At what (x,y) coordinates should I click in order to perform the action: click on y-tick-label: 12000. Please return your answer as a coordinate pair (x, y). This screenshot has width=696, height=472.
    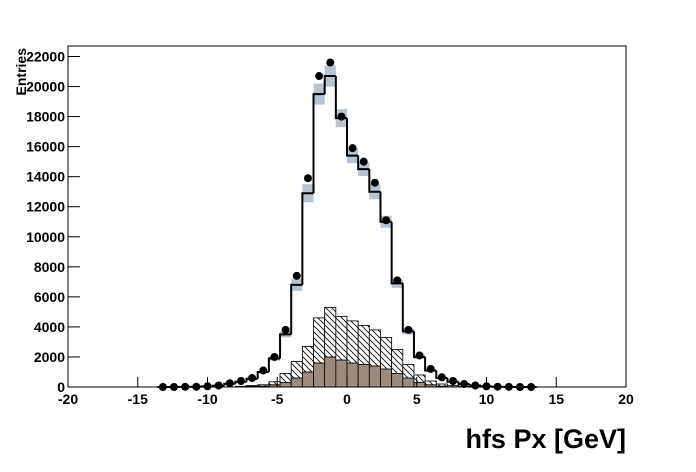
    Looking at the image, I should click on (45, 207).